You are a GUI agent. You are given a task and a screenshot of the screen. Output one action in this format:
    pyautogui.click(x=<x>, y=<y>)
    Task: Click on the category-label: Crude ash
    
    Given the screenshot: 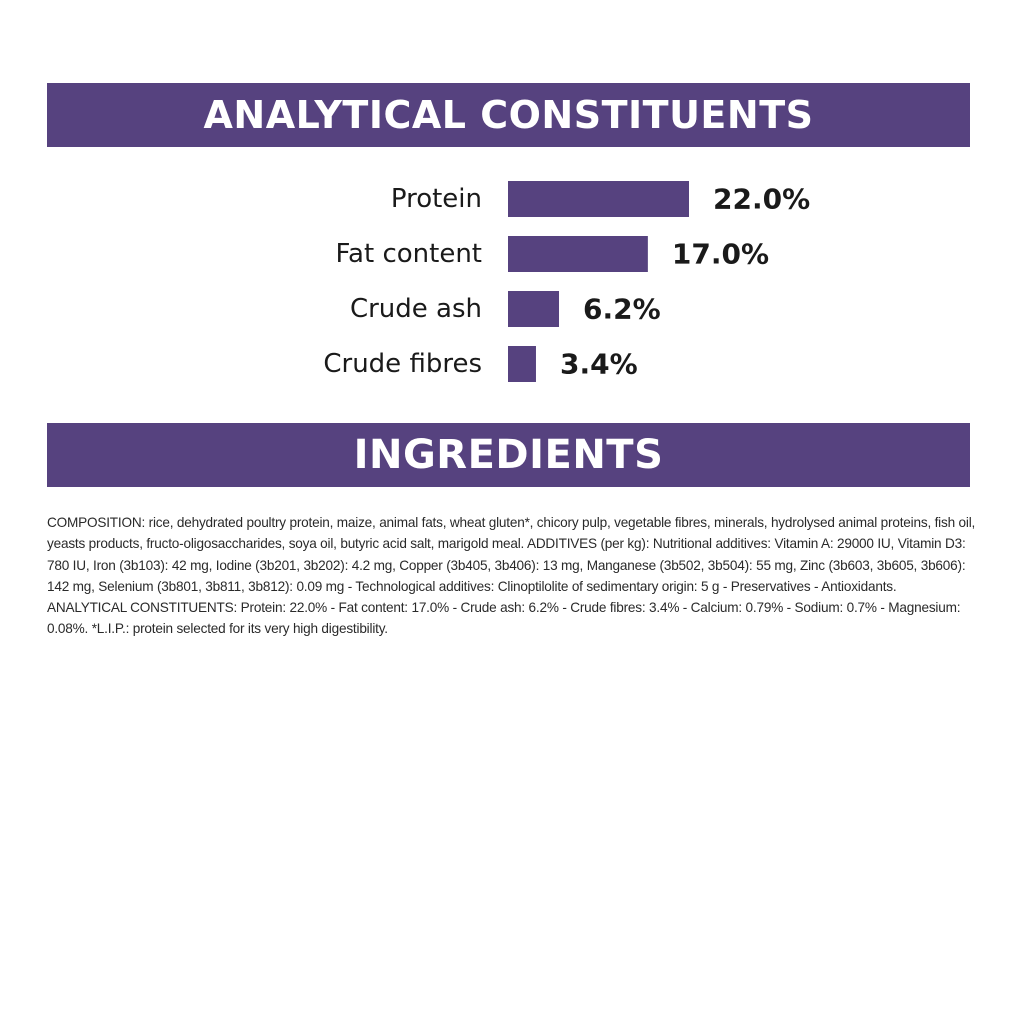 What is the action you would take?
    pyautogui.click(x=416, y=309)
    